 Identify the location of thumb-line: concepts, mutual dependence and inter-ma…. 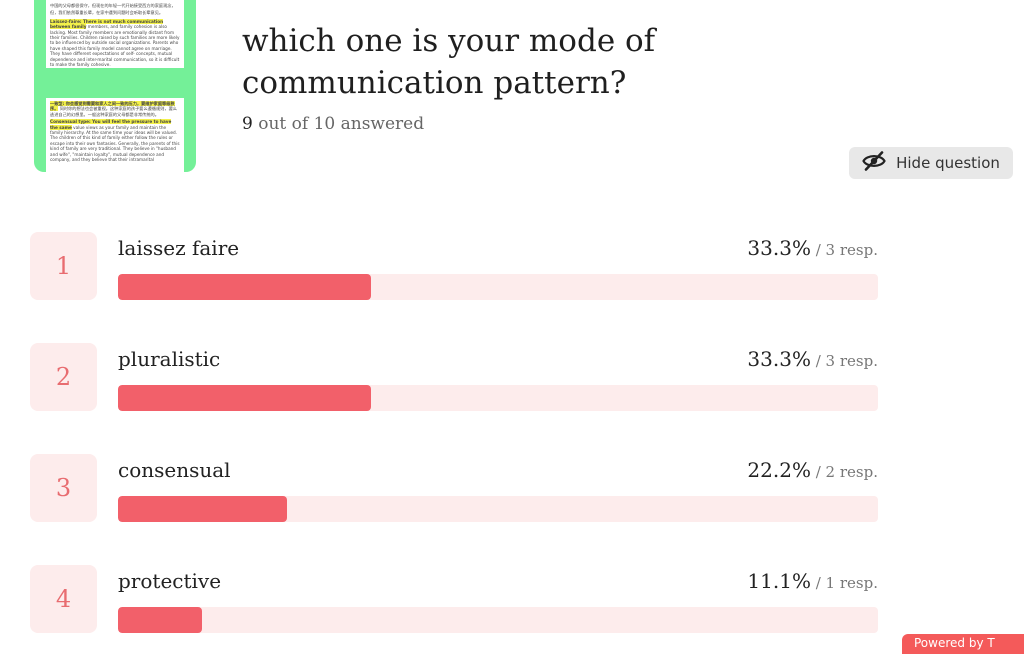
(111, 56).